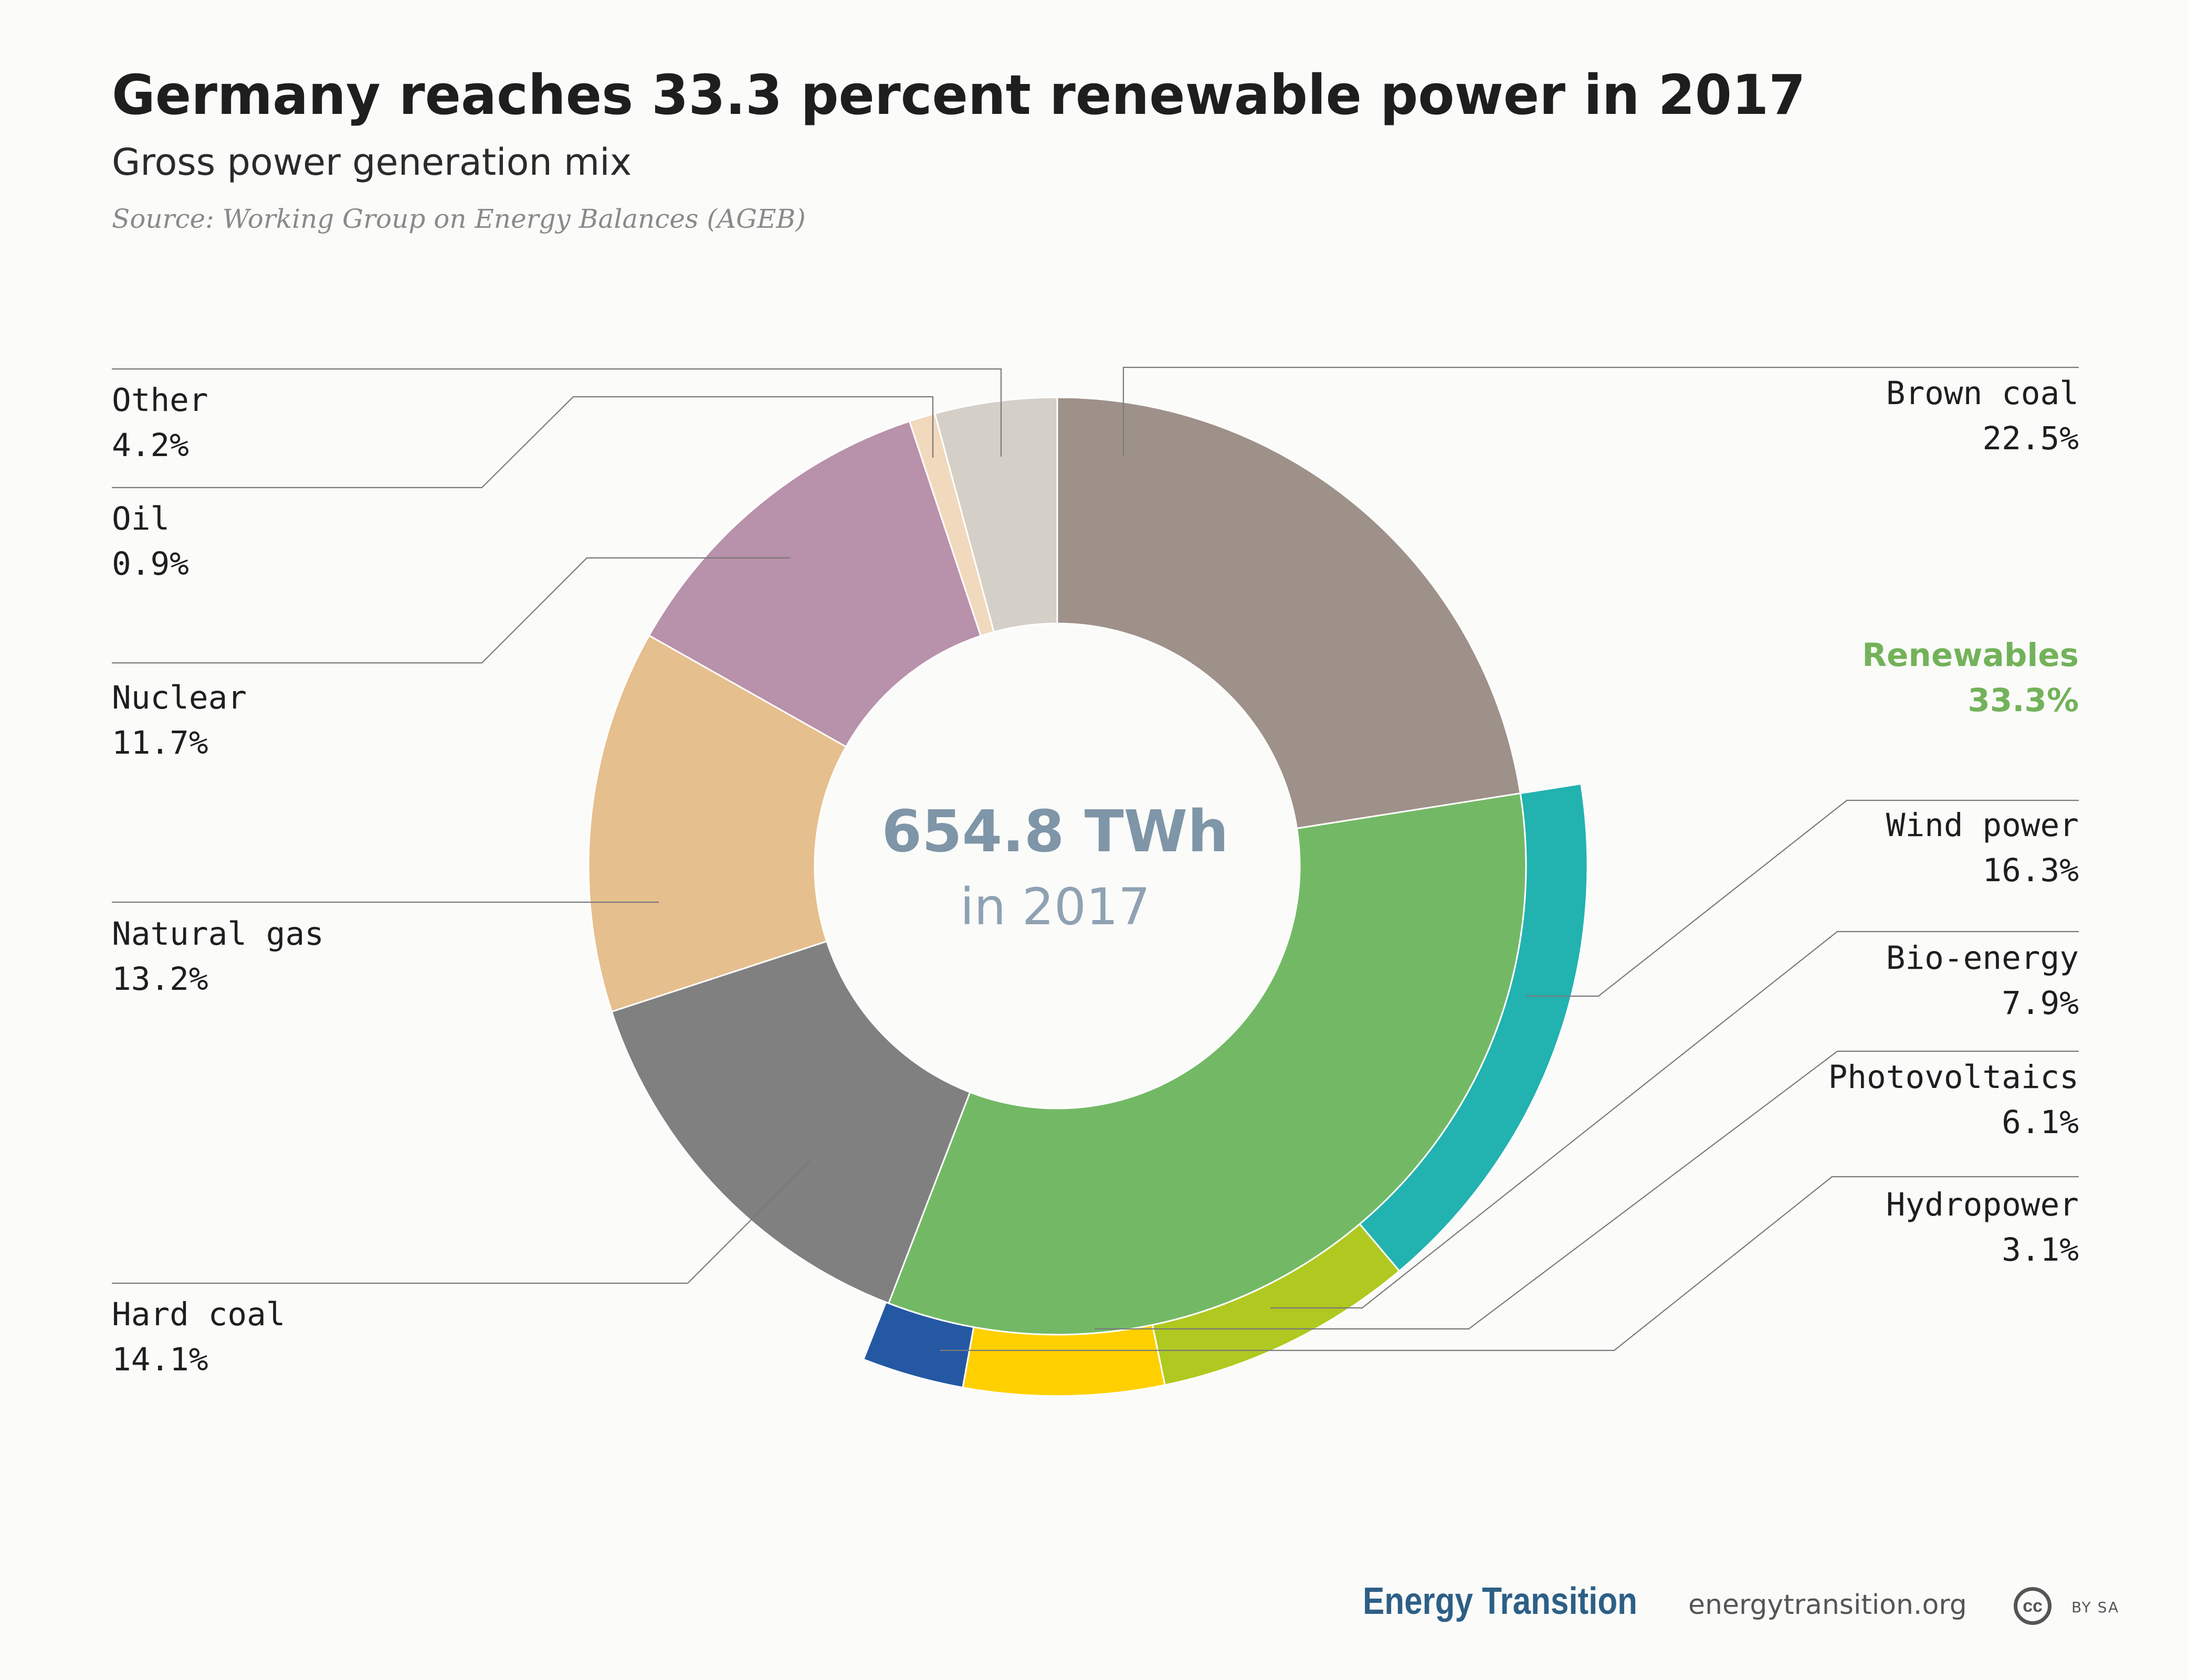 The image size is (2188, 1680). What do you see at coordinates (2096, 1607) in the screenshot?
I see `license-text: BY SA` at bounding box center [2096, 1607].